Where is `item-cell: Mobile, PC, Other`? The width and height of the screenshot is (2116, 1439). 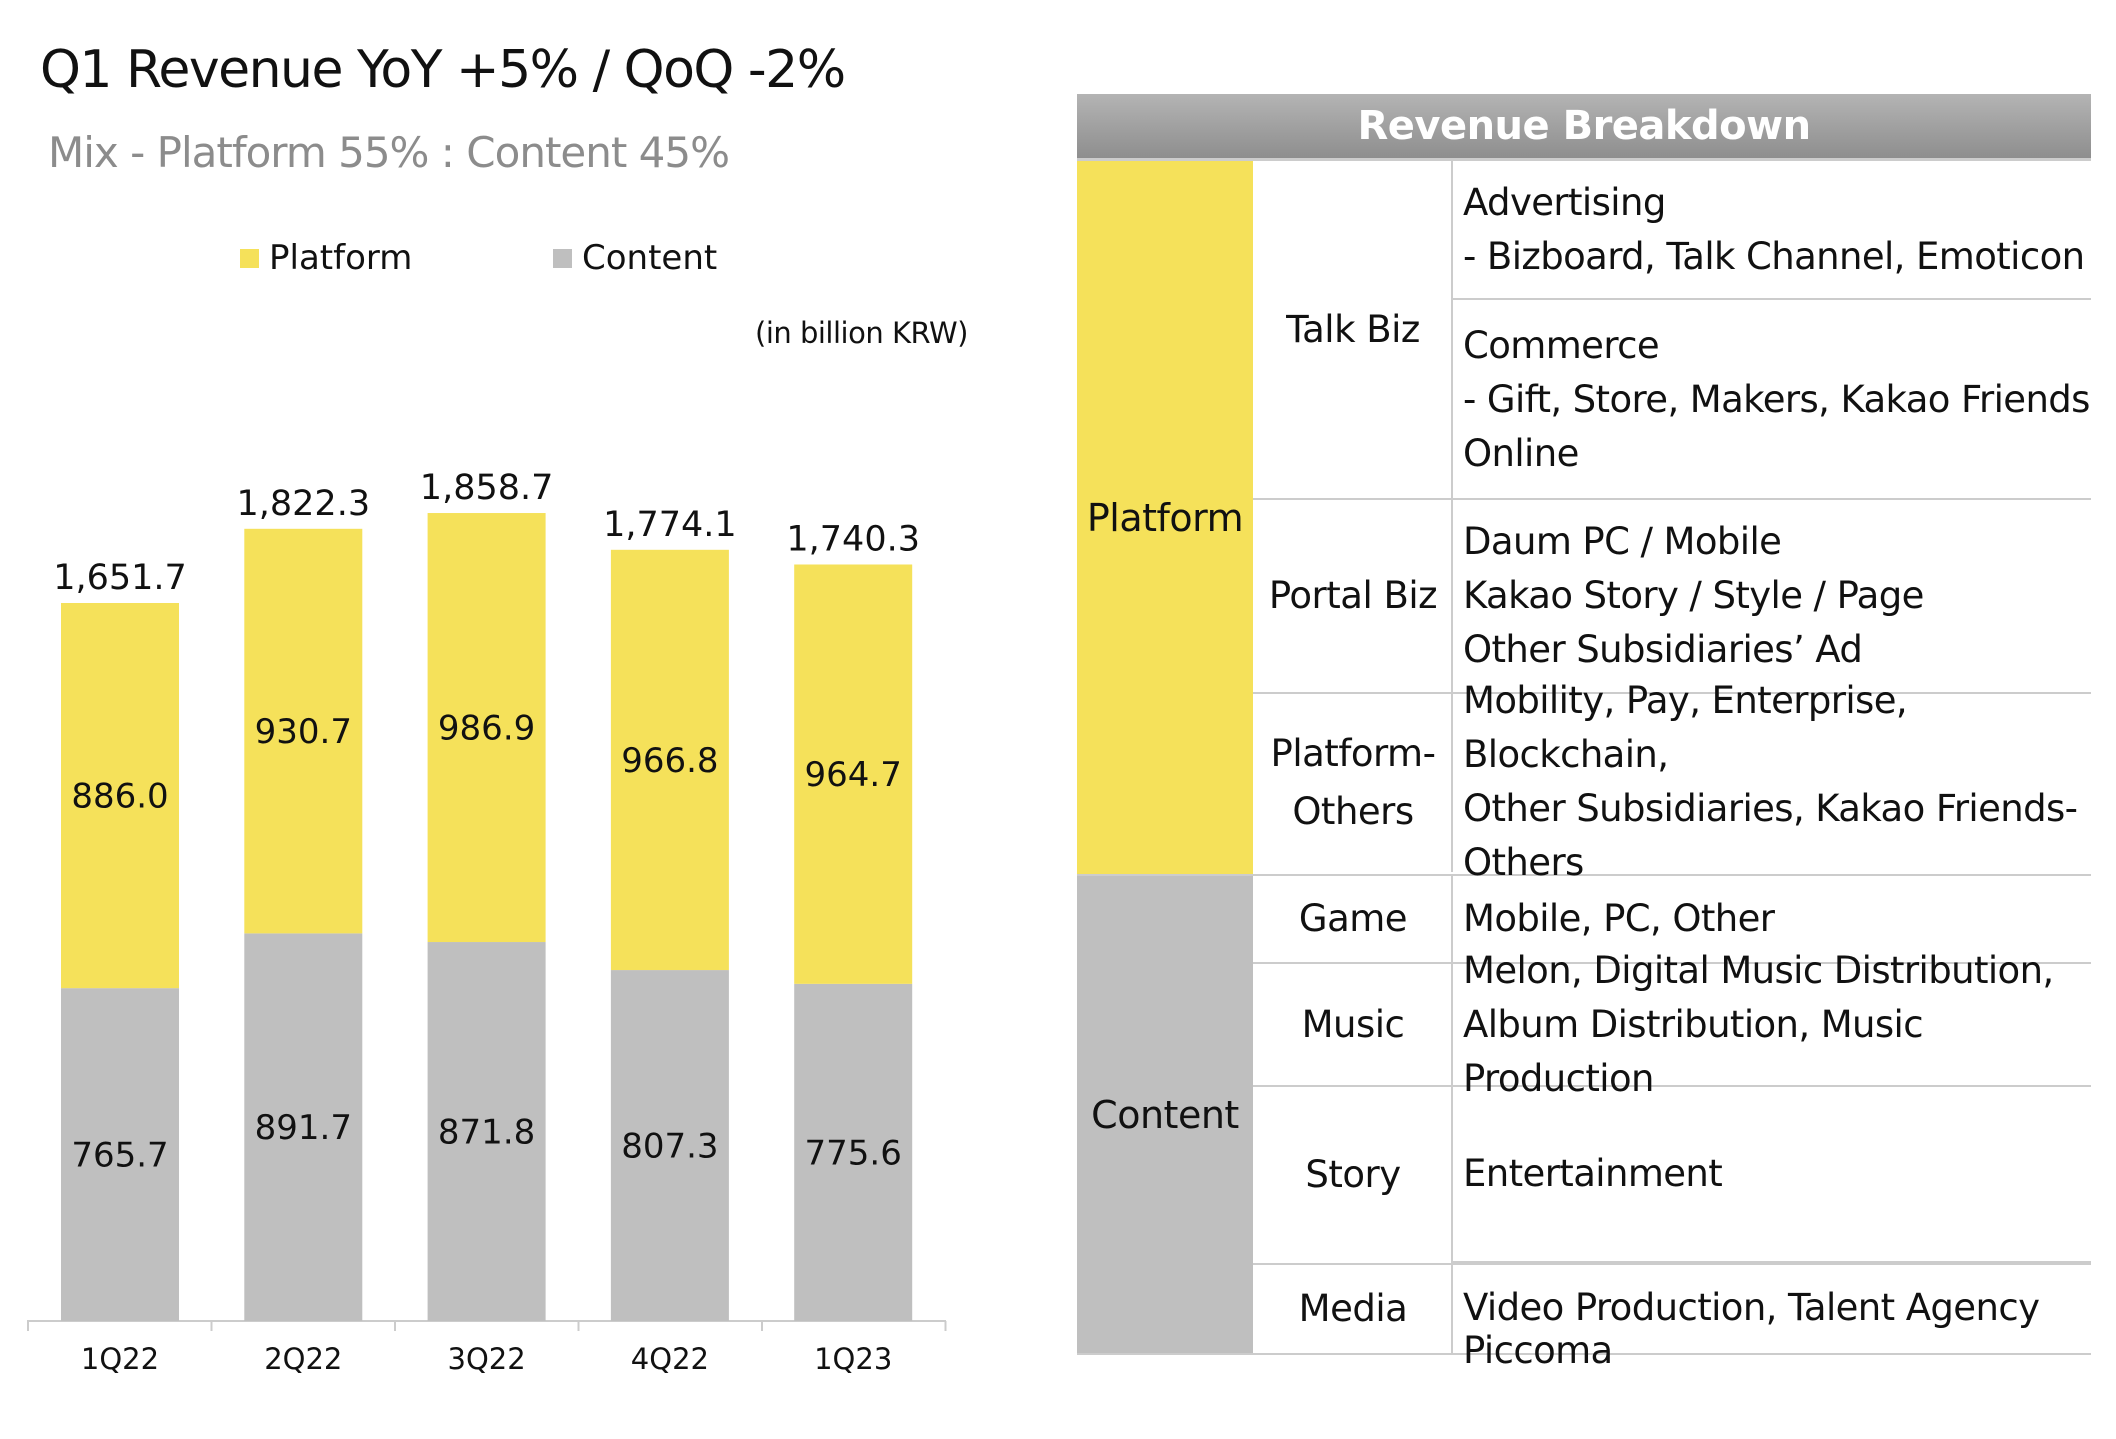 item-cell: Mobile, PC, Other is located at coordinates (1772, 919).